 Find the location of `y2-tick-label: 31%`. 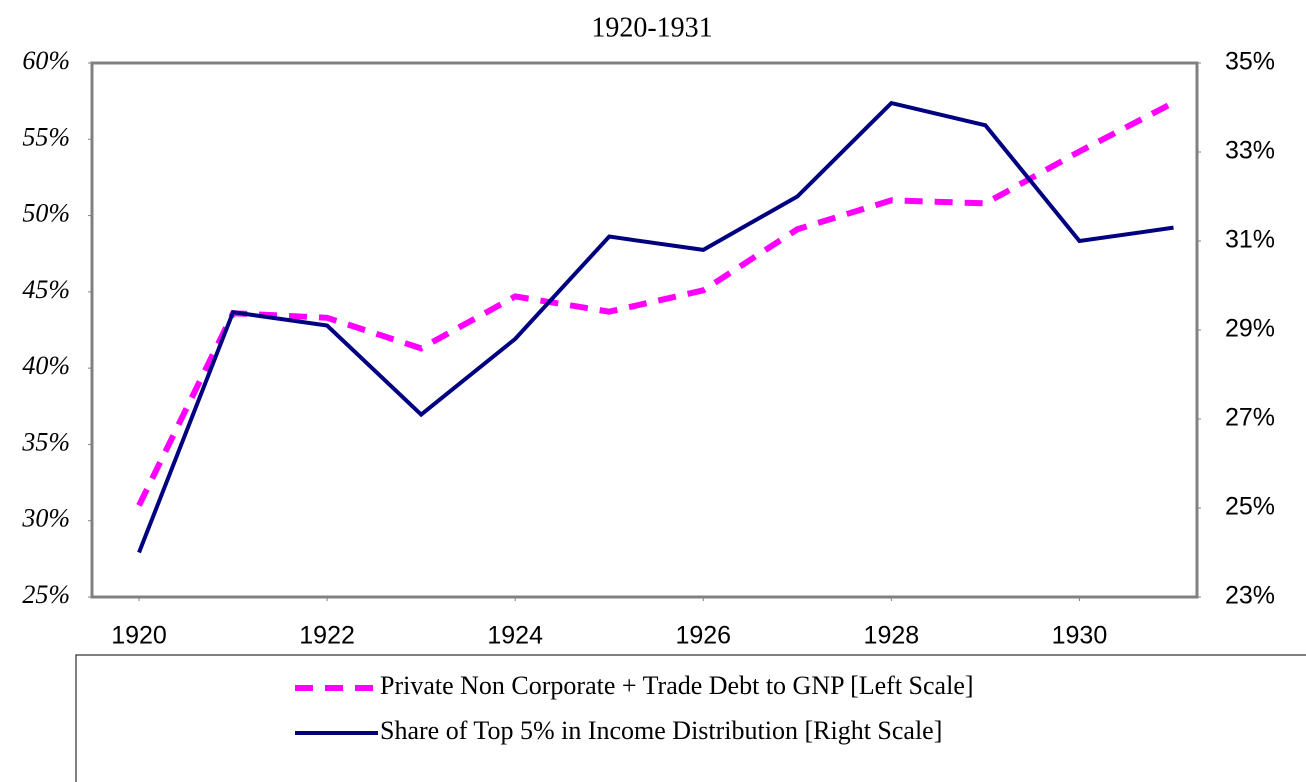

y2-tick-label: 31% is located at coordinates (1250, 240).